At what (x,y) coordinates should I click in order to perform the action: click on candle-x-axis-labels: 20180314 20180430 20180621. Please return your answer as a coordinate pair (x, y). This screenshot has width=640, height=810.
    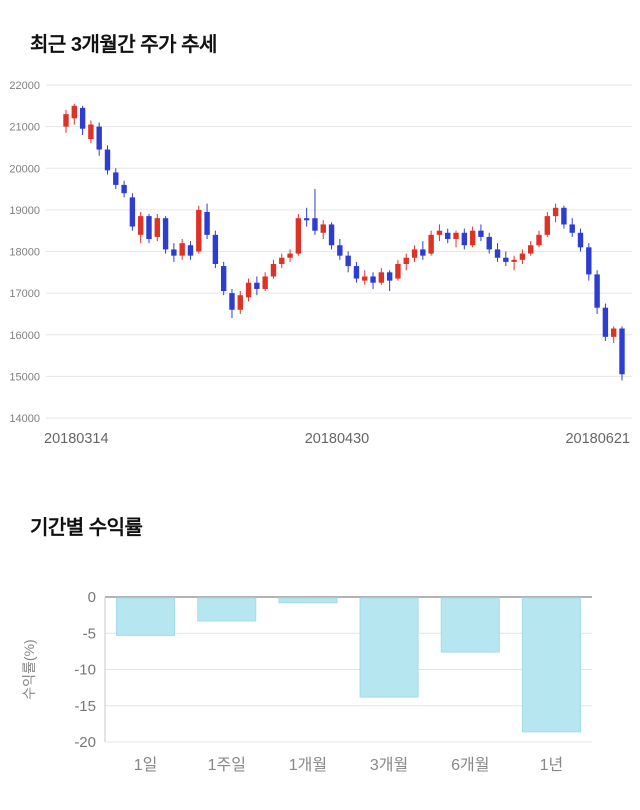
    Looking at the image, I should click on (337, 439).